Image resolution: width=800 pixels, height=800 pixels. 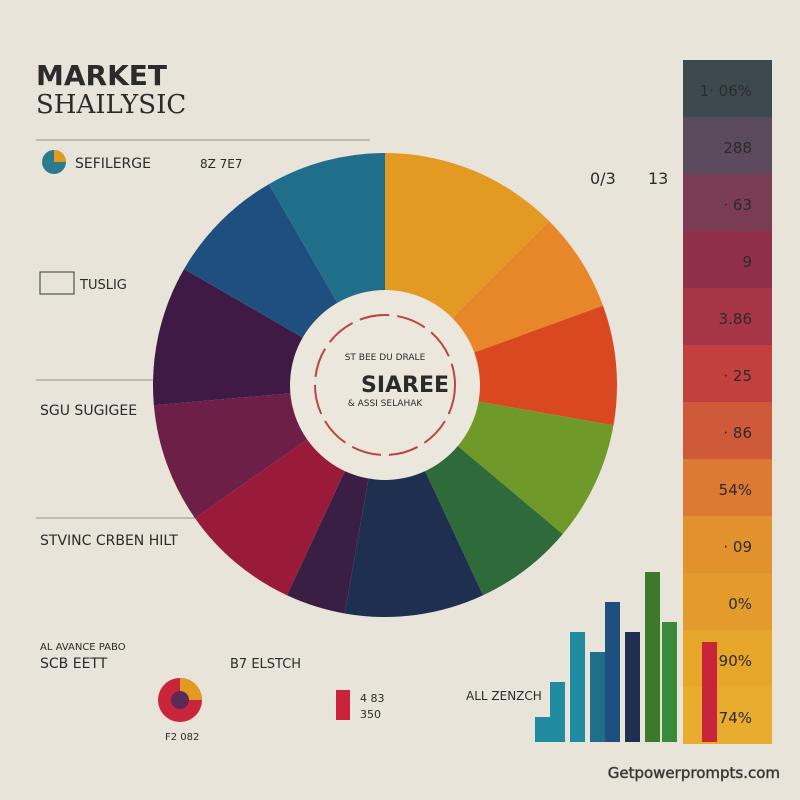 What do you see at coordinates (182, 737) in the screenshot?
I see `pie-label: F2 082` at bounding box center [182, 737].